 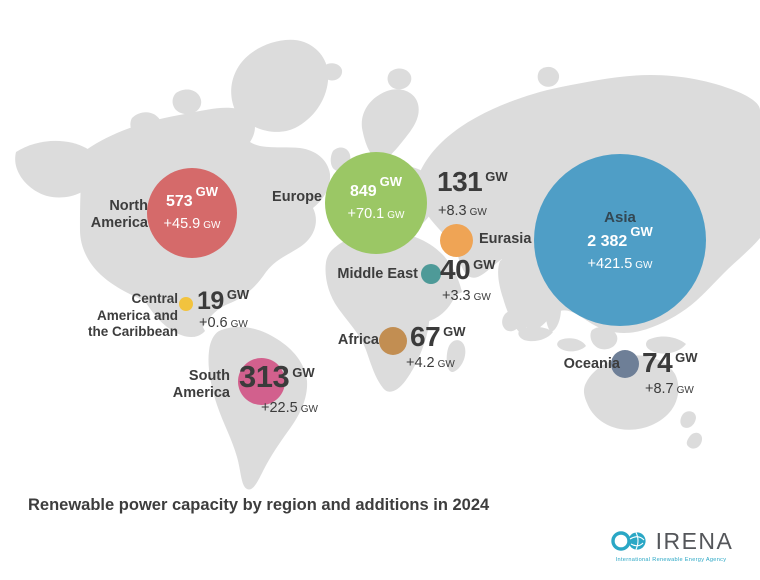 What do you see at coordinates (669, 389) in the screenshot?
I see `addition-value-oceania: +8.7 GW` at bounding box center [669, 389].